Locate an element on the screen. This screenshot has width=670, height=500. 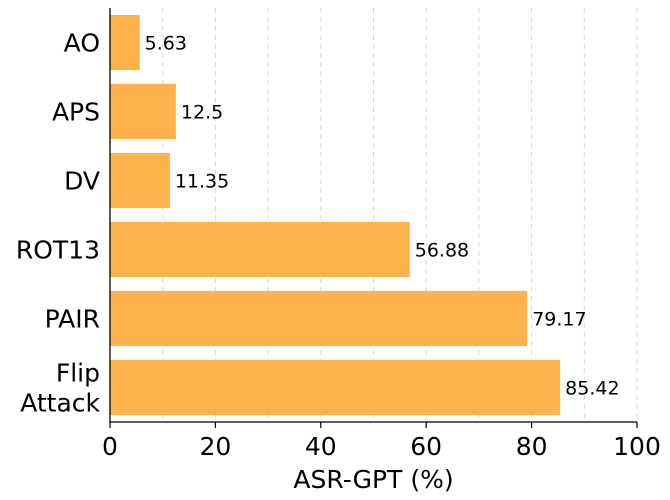
category-label-line: Flip is located at coordinates (78, 373).